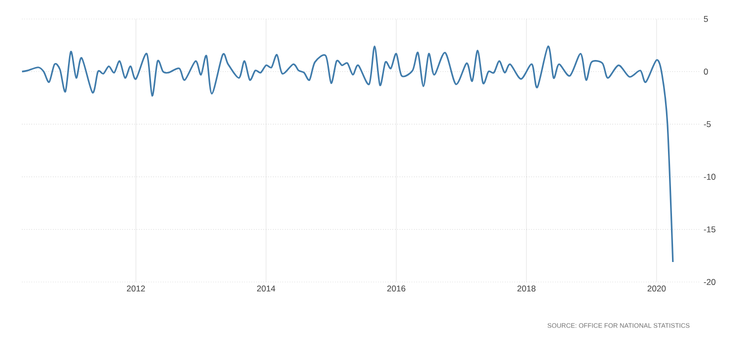  I want to click on x-tick-label: 2018, so click(526, 289).